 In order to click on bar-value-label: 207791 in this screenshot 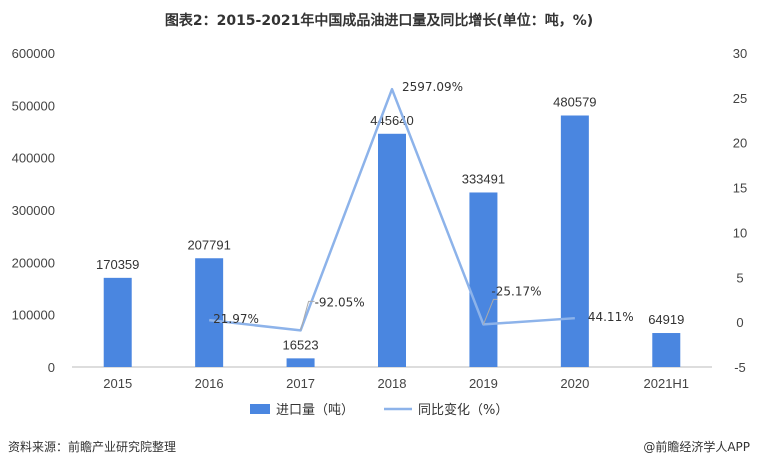, I will do `click(208, 244)`.